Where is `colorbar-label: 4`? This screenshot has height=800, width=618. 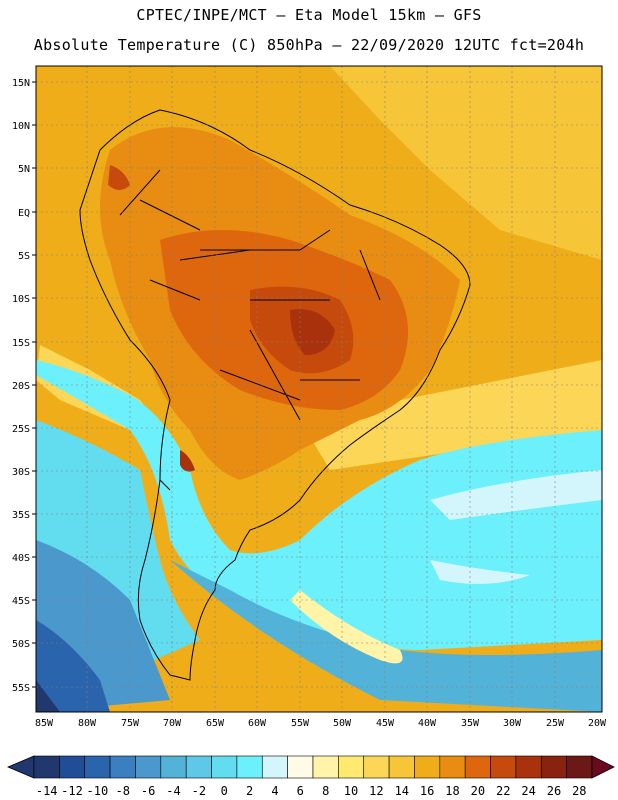
colorbar-label: 4 is located at coordinates (274, 791).